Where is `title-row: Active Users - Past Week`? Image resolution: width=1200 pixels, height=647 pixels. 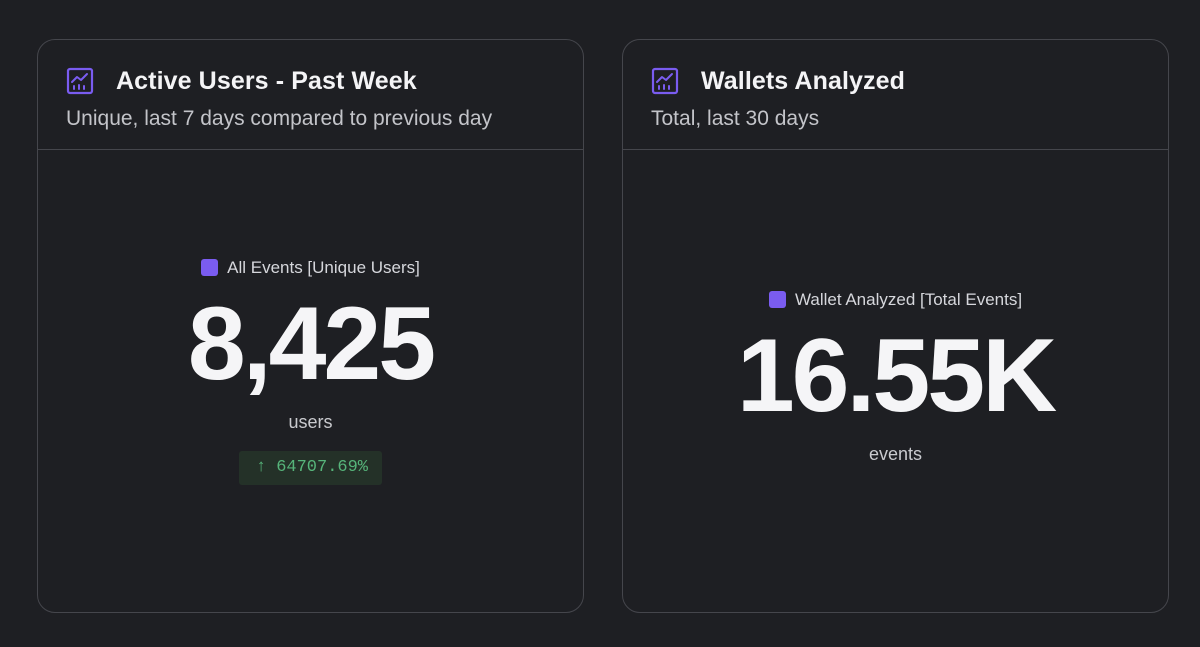
title-row: Active Users - Past Week is located at coordinates (324, 81).